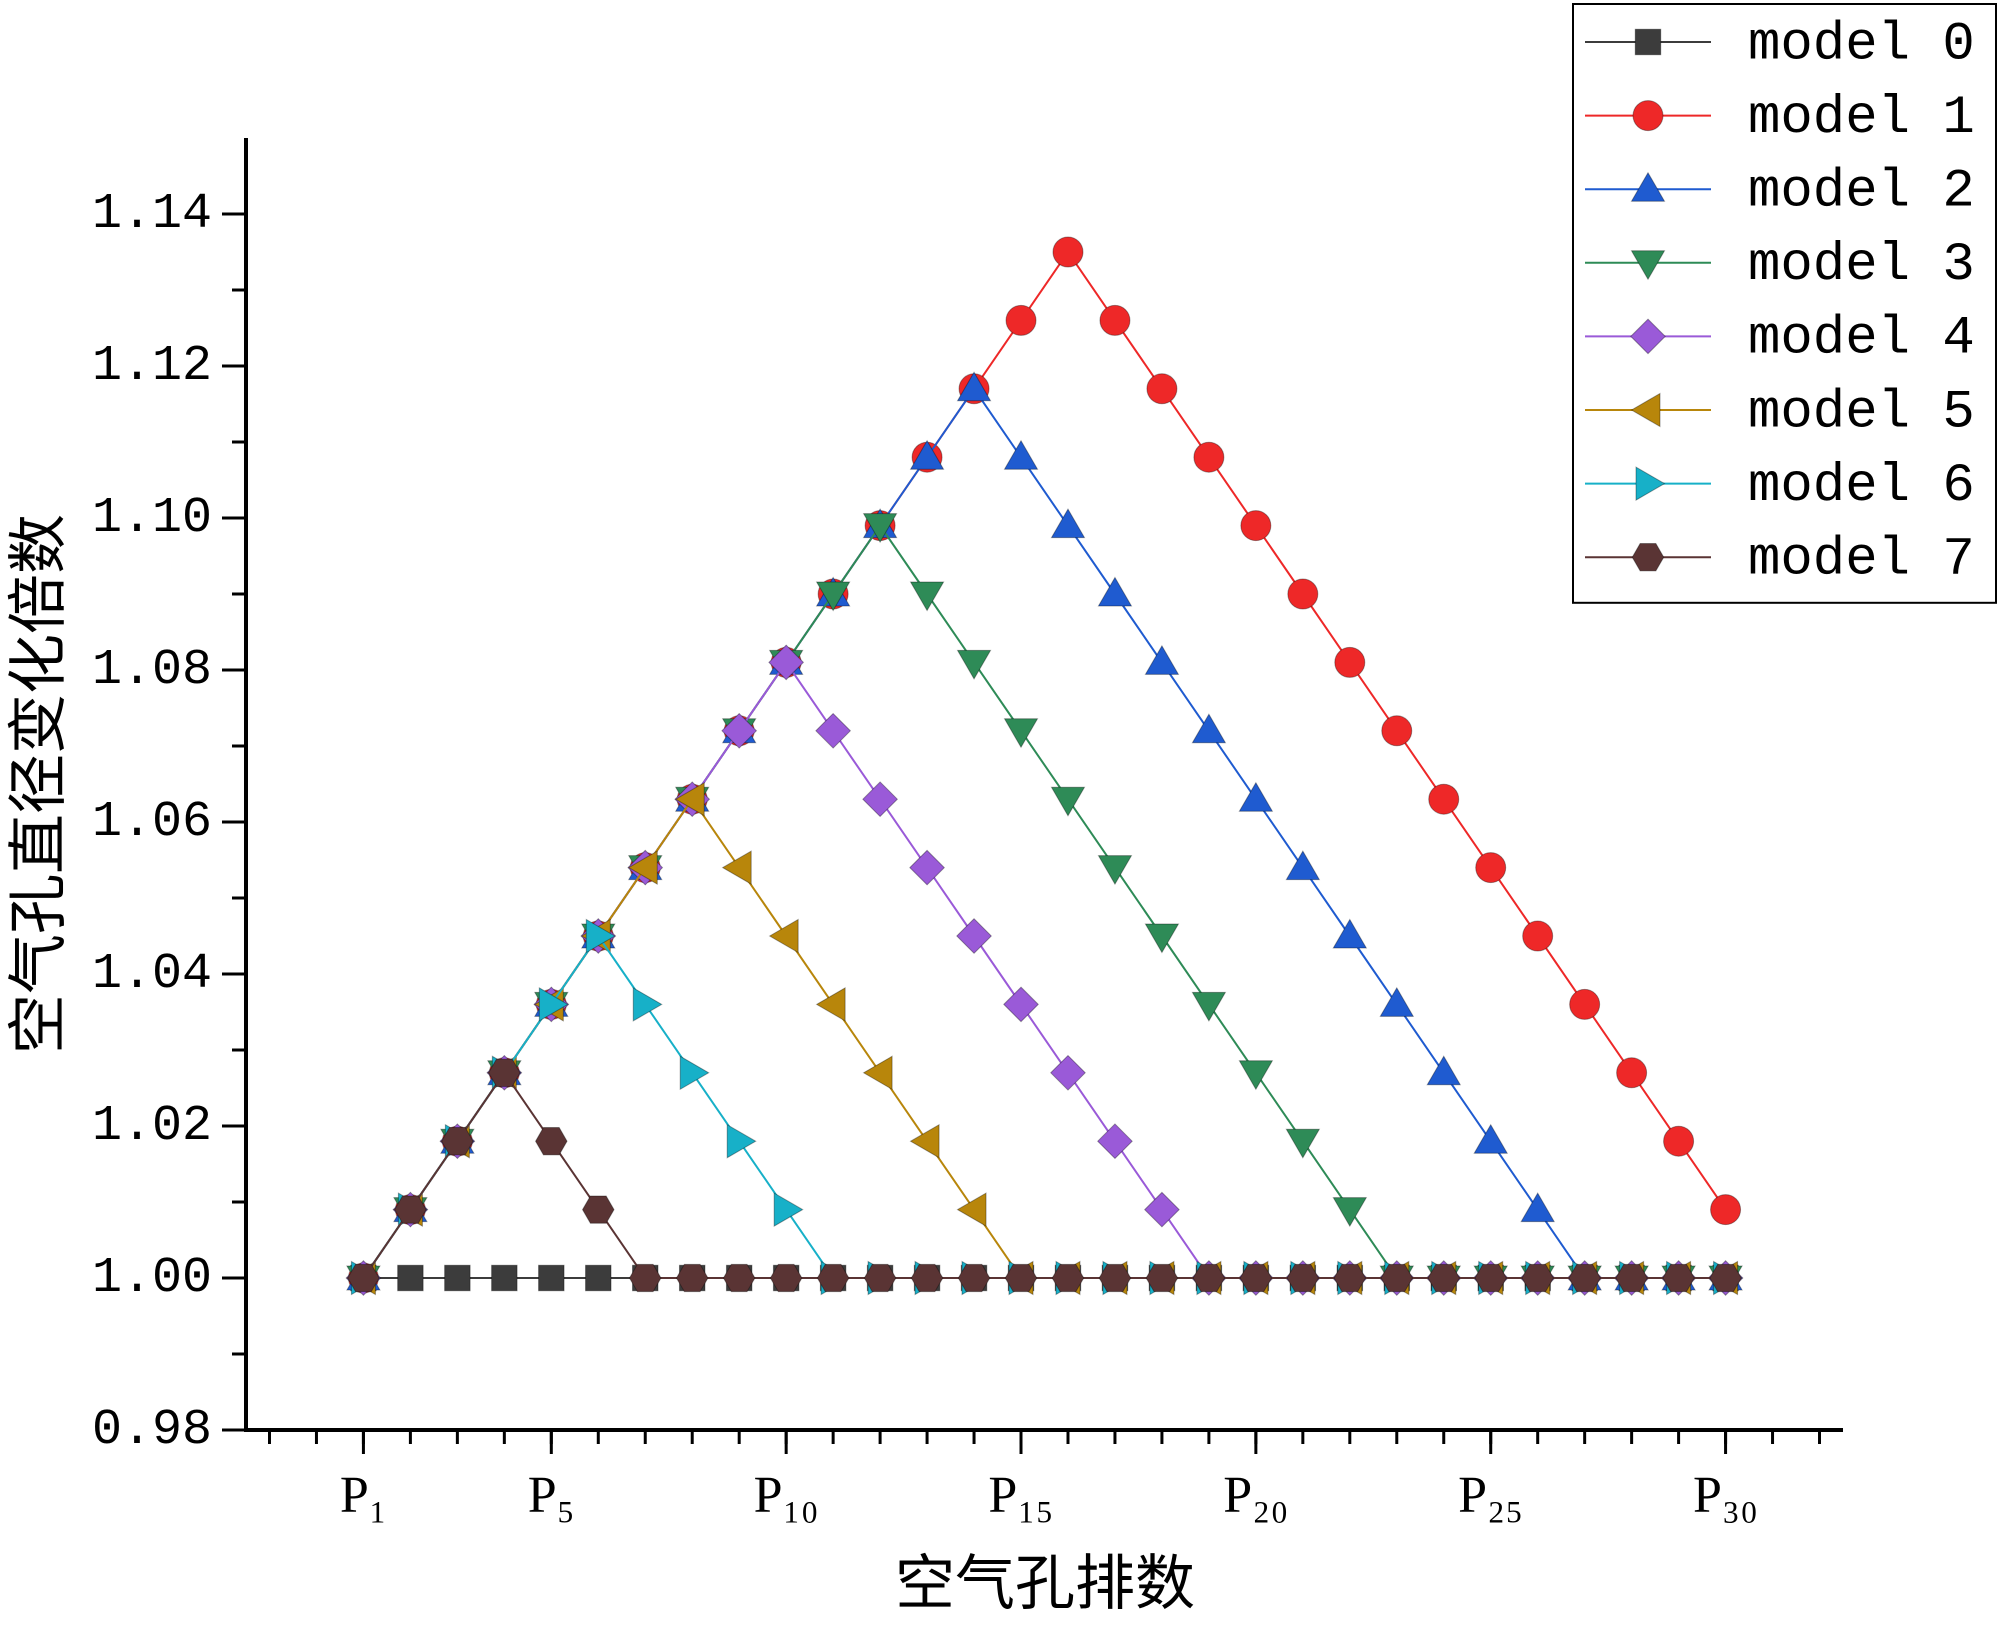 The height and width of the screenshot is (1635, 2000). What do you see at coordinates (1861, 339) in the screenshot?
I see `legend-label: model 4` at bounding box center [1861, 339].